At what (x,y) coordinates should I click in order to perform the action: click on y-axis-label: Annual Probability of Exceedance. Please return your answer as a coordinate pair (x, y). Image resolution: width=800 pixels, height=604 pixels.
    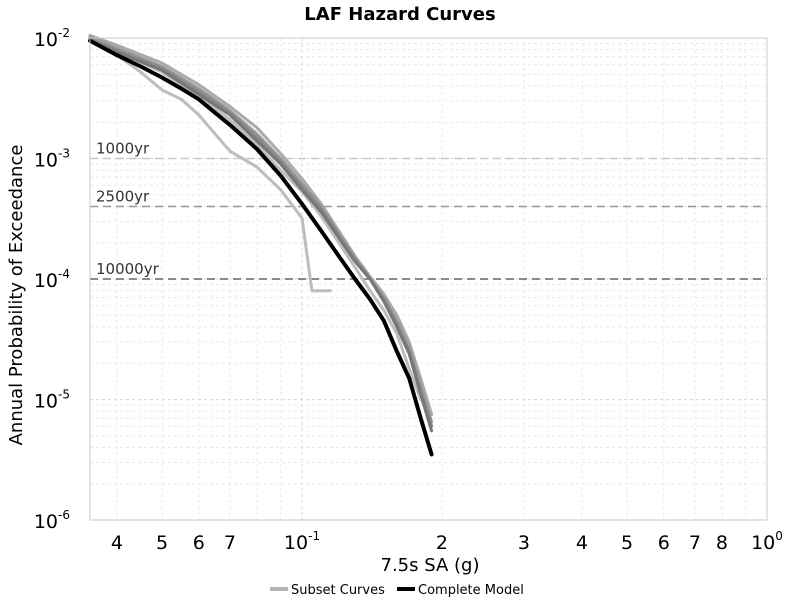
    Looking at the image, I should click on (16, 295).